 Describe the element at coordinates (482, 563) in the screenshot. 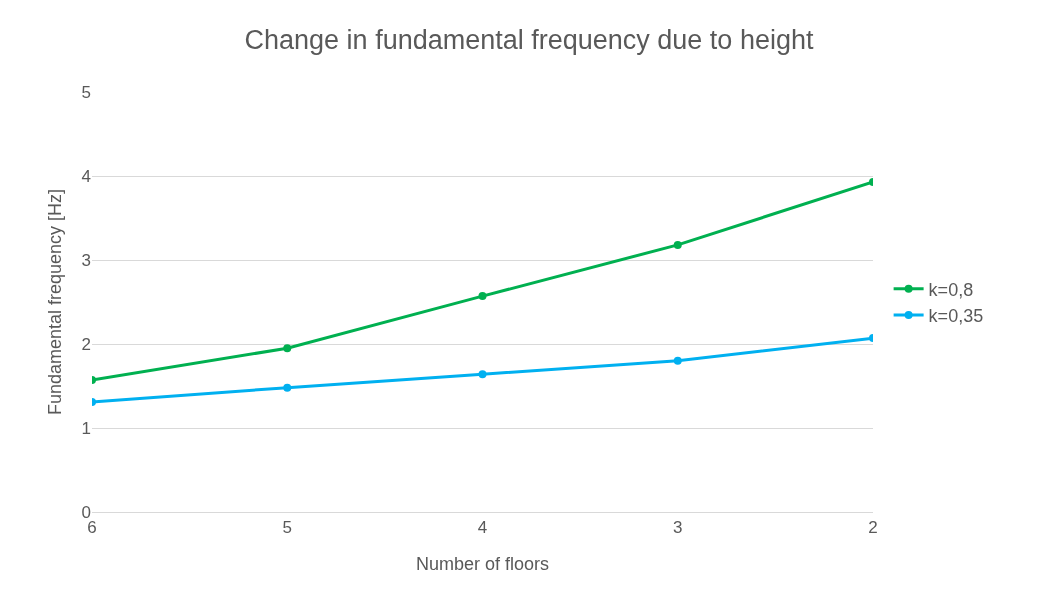

I see `x-axis-title: Number of floors` at that location.